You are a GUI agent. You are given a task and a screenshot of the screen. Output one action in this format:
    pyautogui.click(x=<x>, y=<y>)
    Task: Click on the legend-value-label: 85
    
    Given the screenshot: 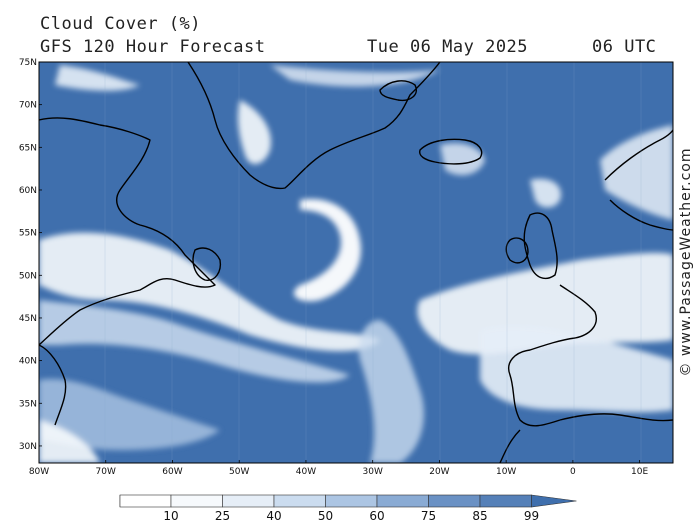 What is the action you would take?
    pyautogui.click(x=479, y=516)
    